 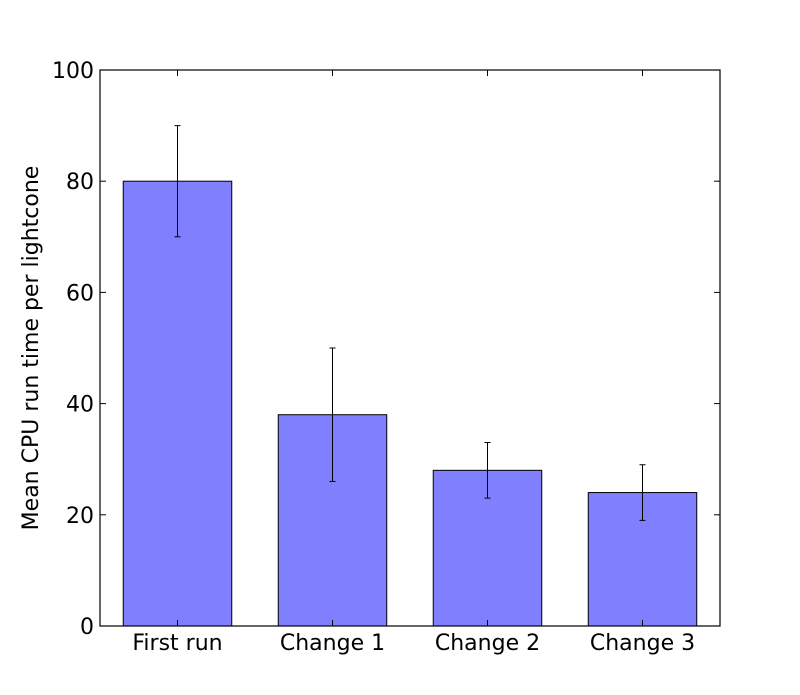 What do you see at coordinates (642, 643) in the screenshot?
I see `x-tick-label: Change 3` at bounding box center [642, 643].